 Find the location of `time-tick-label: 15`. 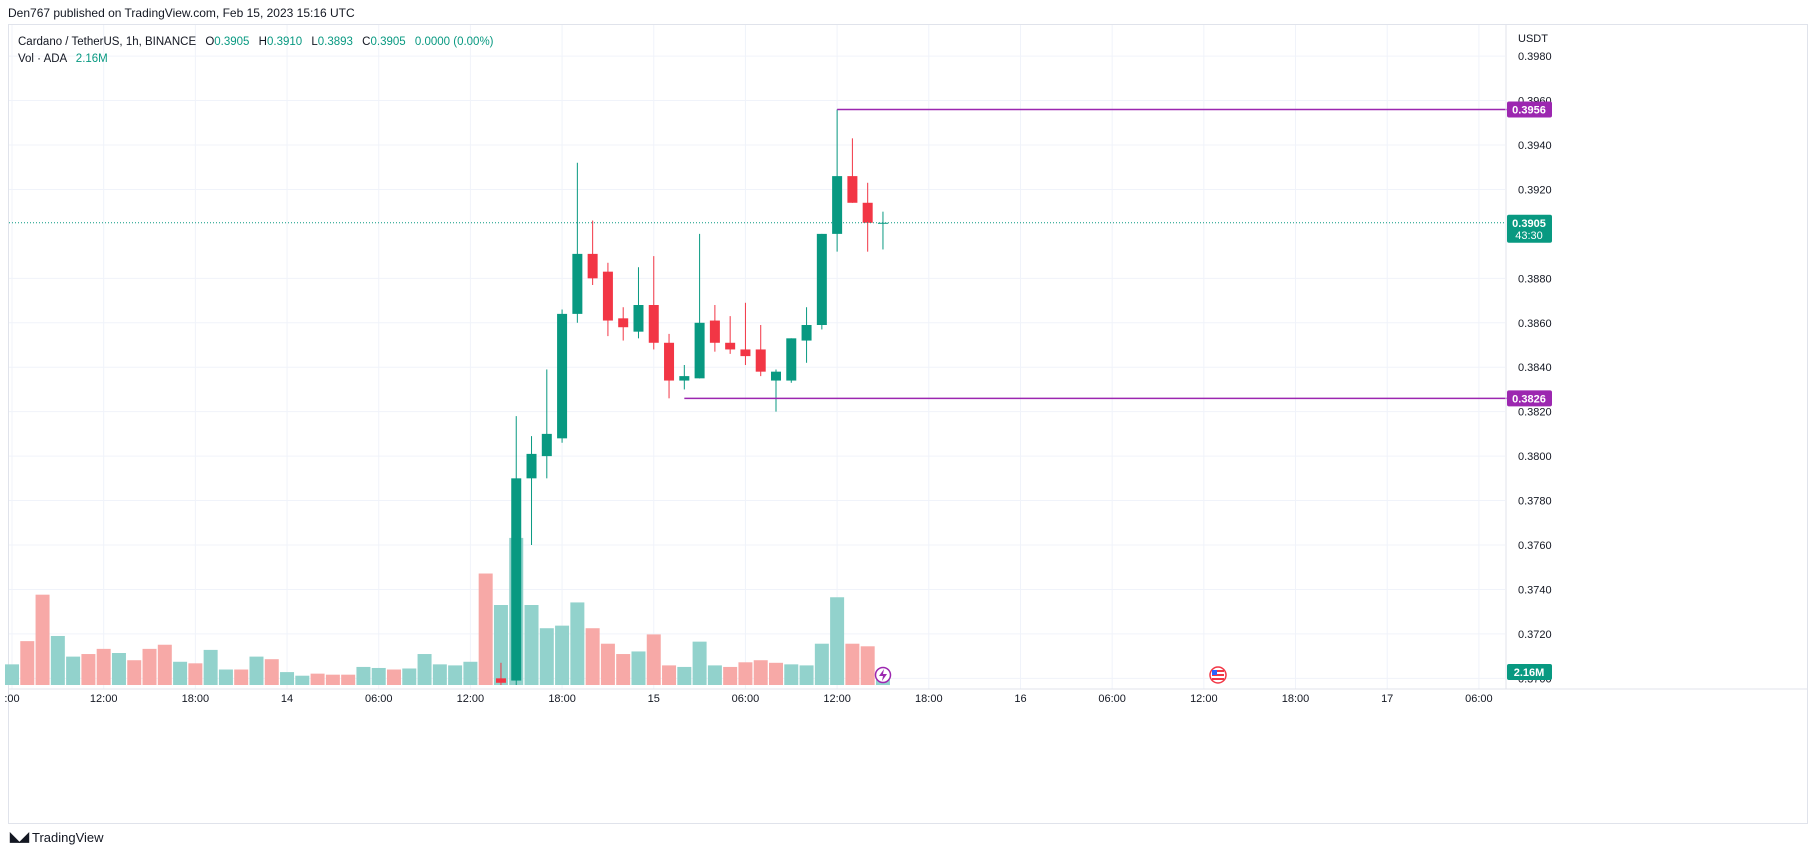

time-tick-label: 15 is located at coordinates (654, 699).